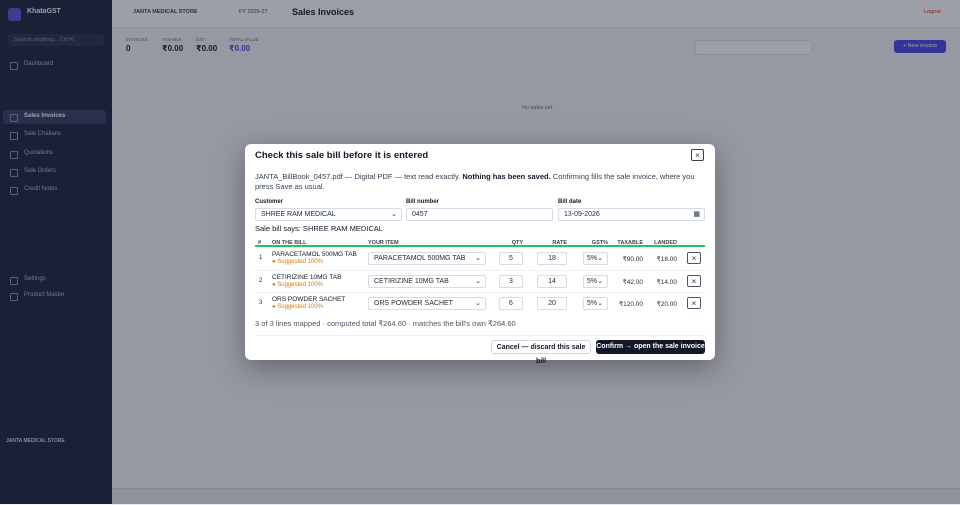  Describe the element at coordinates (427, 281) in the screenshot. I see `item-select: CETIRIZINE 10MG TAB ⌄` at that location.